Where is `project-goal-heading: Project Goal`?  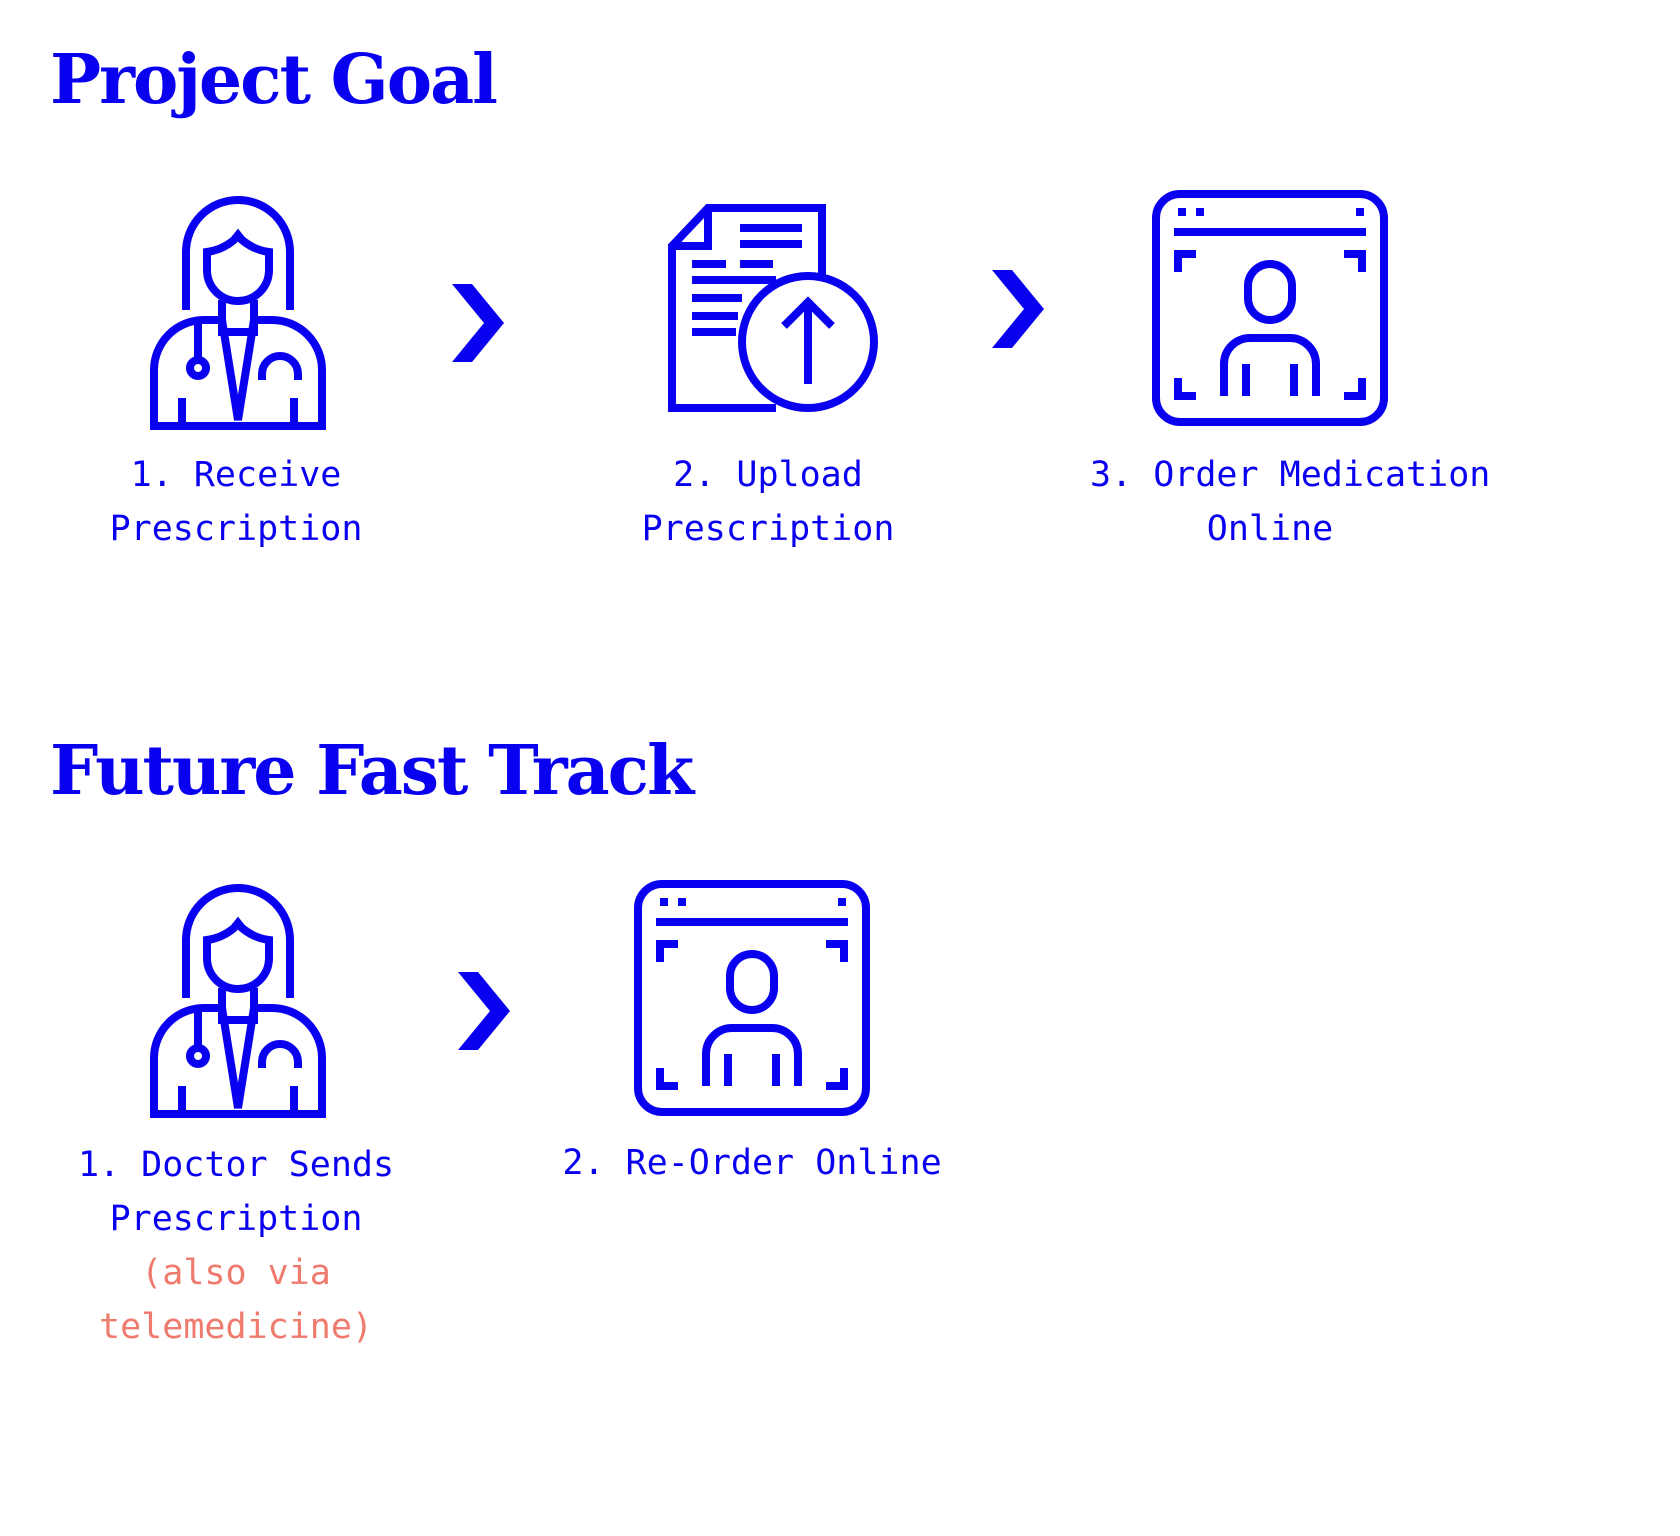 project-goal-heading: Project Goal is located at coordinates (274, 80).